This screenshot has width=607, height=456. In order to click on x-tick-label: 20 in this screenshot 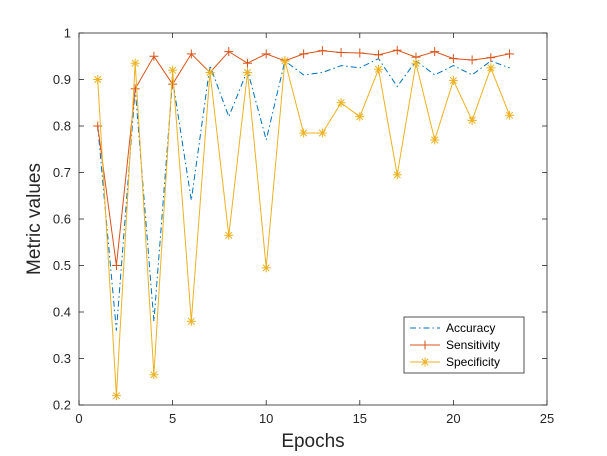, I will do `click(453, 418)`.